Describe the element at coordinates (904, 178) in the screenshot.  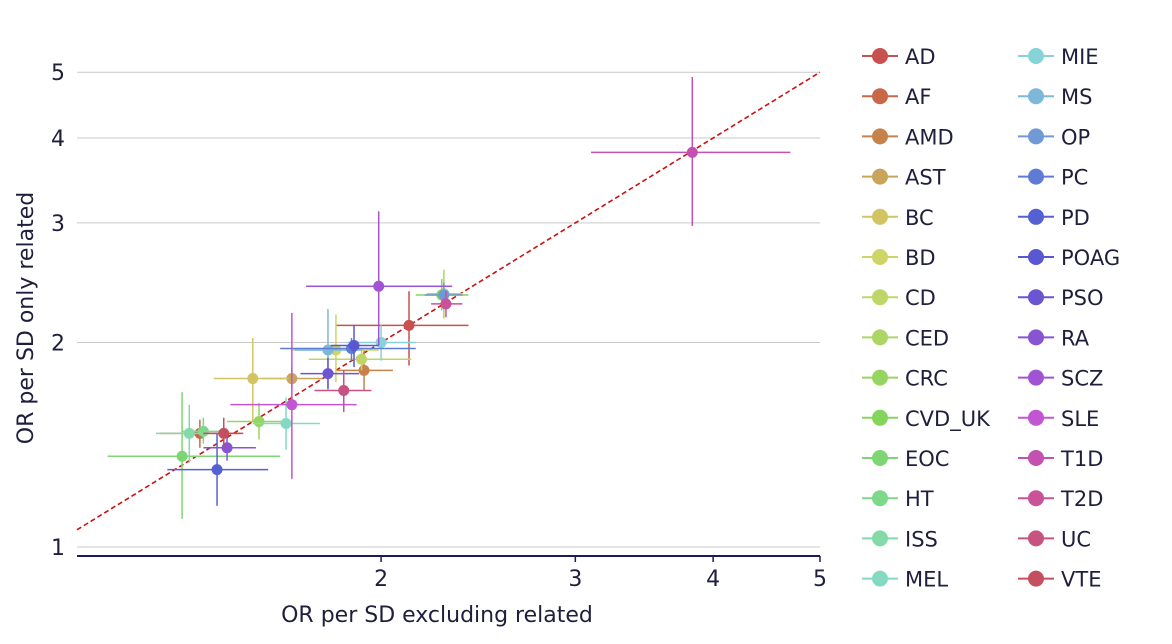
I see `legend-item-ast: AST` at that location.